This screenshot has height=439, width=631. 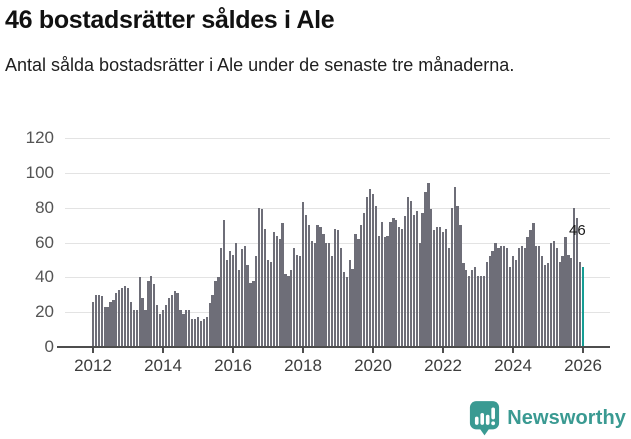 What do you see at coordinates (49, 346) in the screenshot?
I see `y-tick-label: 0` at bounding box center [49, 346].